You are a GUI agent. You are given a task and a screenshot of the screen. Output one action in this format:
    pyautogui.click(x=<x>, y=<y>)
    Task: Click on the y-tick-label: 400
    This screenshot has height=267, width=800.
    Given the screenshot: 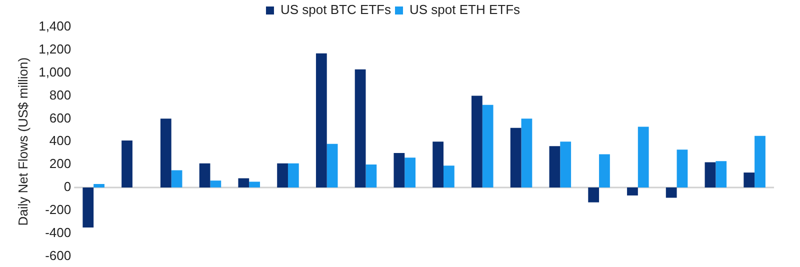 What is the action you would take?
    pyautogui.click(x=60, y=140)
    